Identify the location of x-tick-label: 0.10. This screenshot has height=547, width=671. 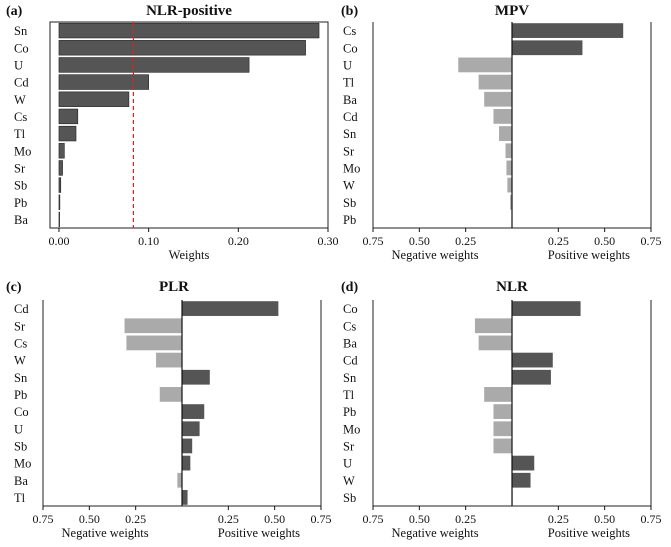
(148, 241).